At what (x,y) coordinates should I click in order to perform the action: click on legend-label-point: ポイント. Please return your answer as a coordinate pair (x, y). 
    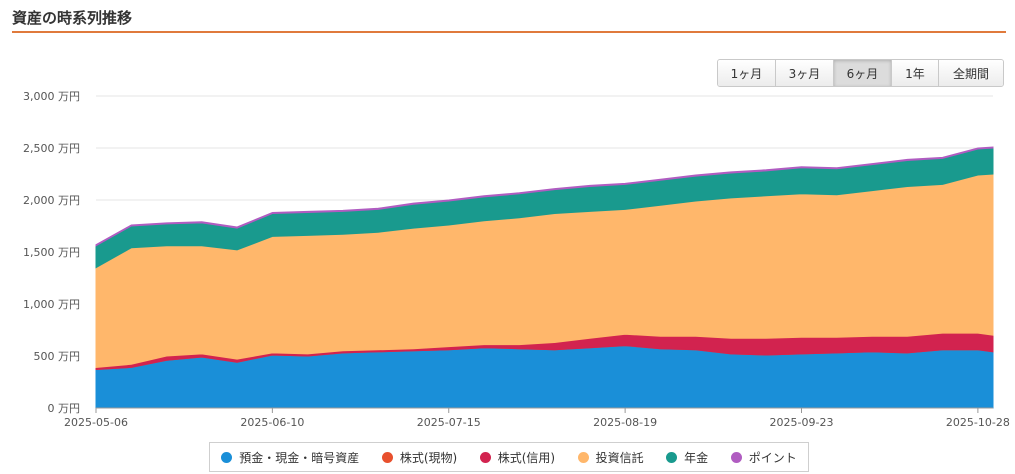
    Looking at the image, I should click on (772, 457).